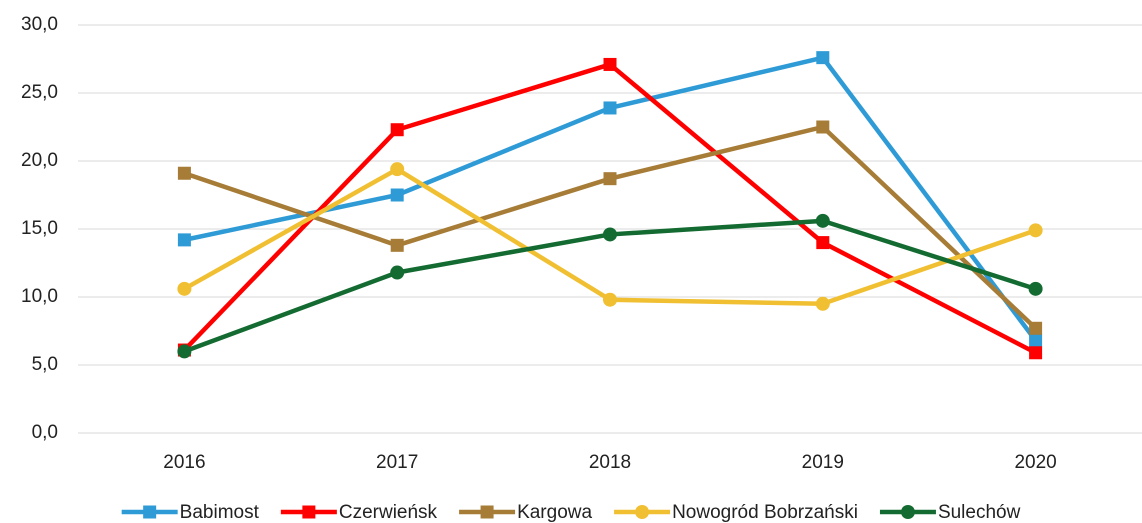  What do you see at coordinates (979, 512) in the screenshot?
I see `legend-label: Sulechów` at bounding box center [979, 512].